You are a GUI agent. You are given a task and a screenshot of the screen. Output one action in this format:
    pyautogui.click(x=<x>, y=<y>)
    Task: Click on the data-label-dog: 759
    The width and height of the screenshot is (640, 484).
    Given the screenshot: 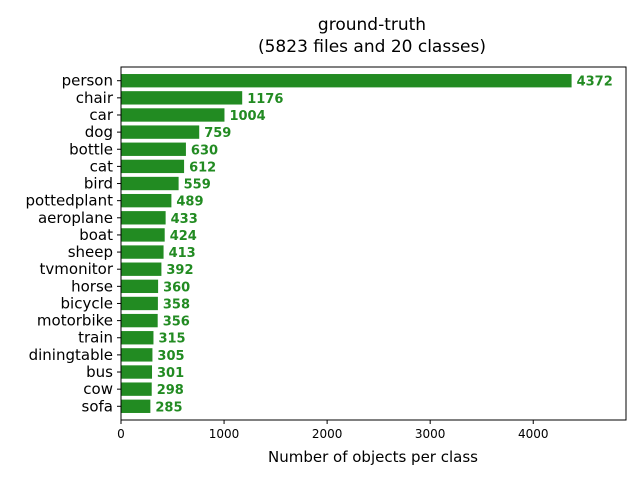 What is the action you would take?
    pyautogui.click(x=217, y=133)
    